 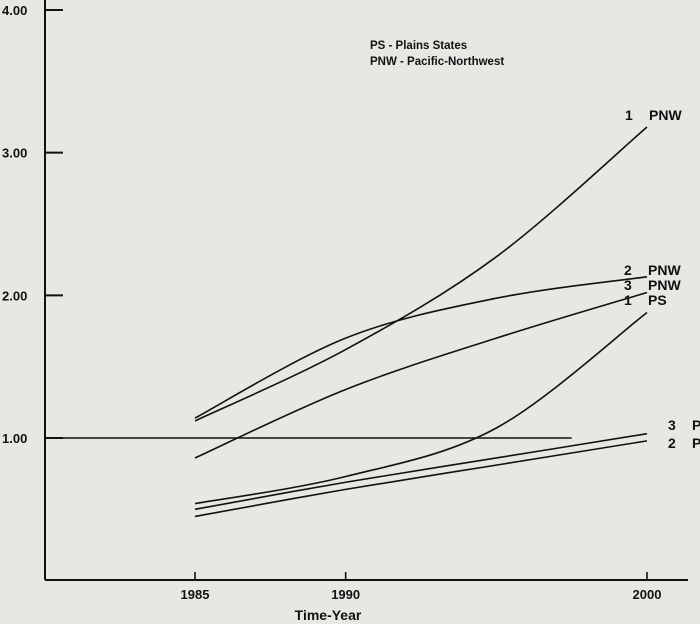 What do you see at coordinates (345, 594) in the screenshot?
I see `x-tick-label: 1990` at bounding box center [345, 594].